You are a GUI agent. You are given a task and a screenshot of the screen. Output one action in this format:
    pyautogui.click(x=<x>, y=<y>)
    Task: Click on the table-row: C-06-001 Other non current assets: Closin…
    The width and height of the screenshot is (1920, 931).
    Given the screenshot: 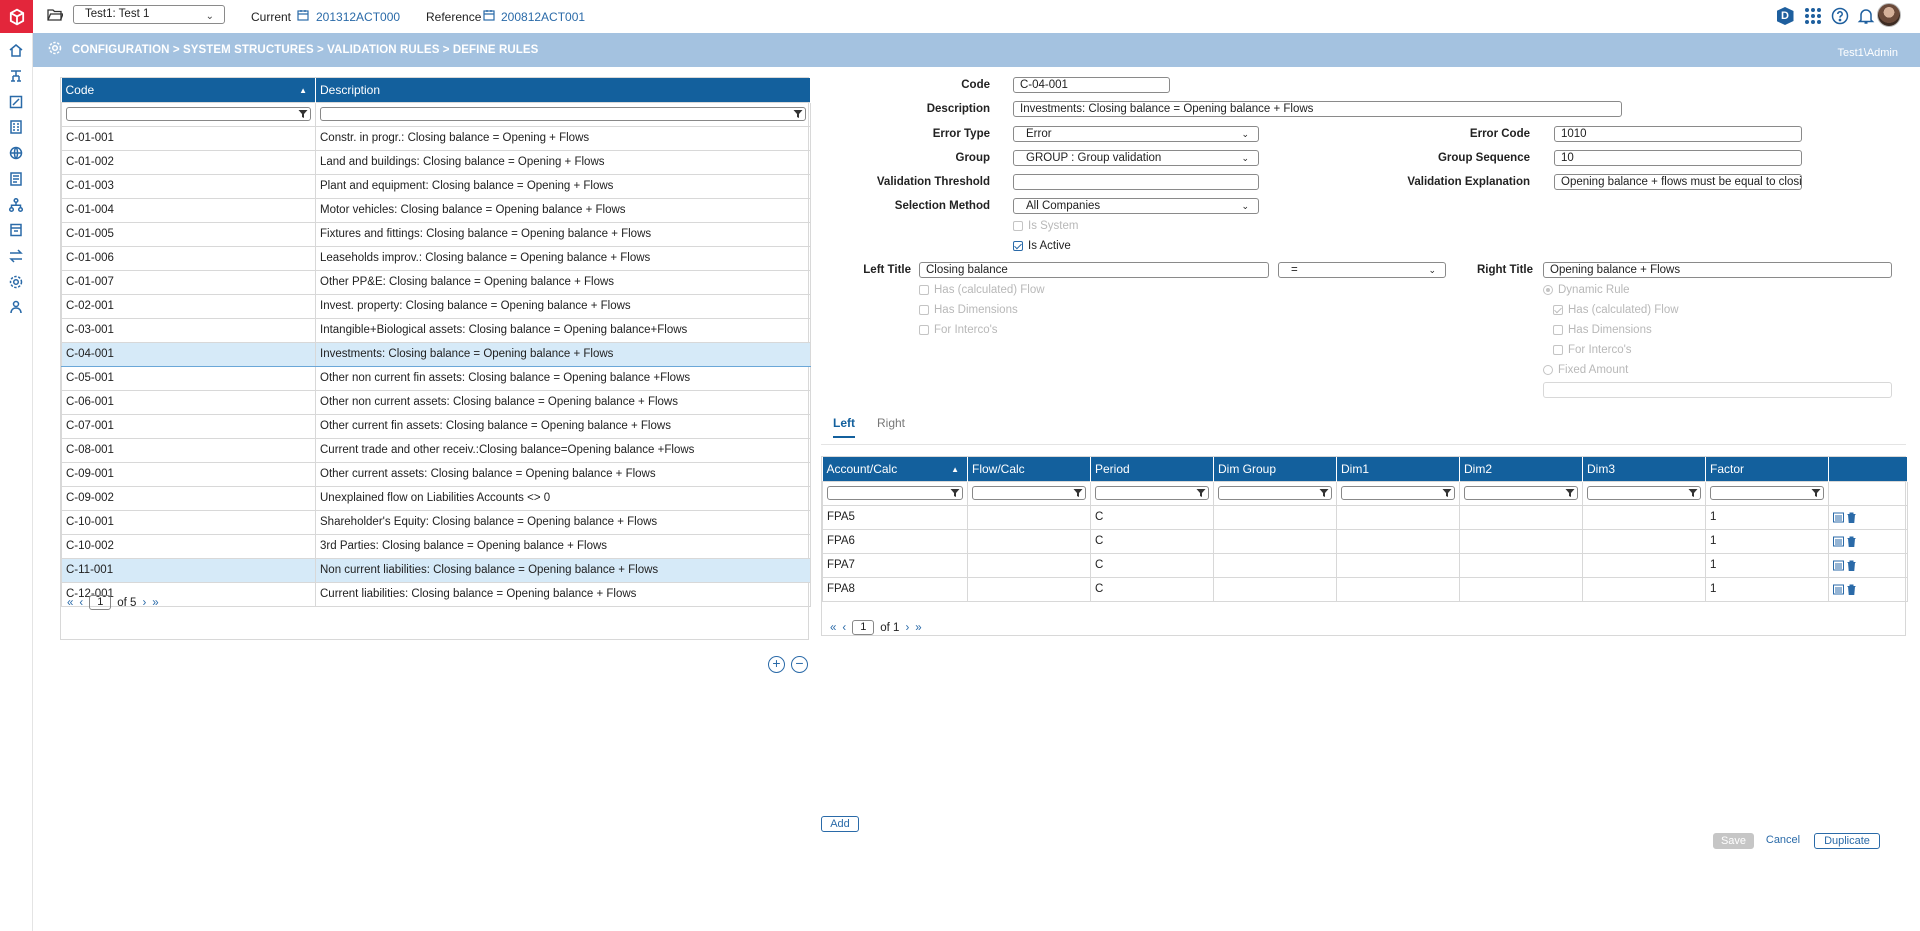 What is the action you would take?
    pyautogui.click(x=436, y=402)
    